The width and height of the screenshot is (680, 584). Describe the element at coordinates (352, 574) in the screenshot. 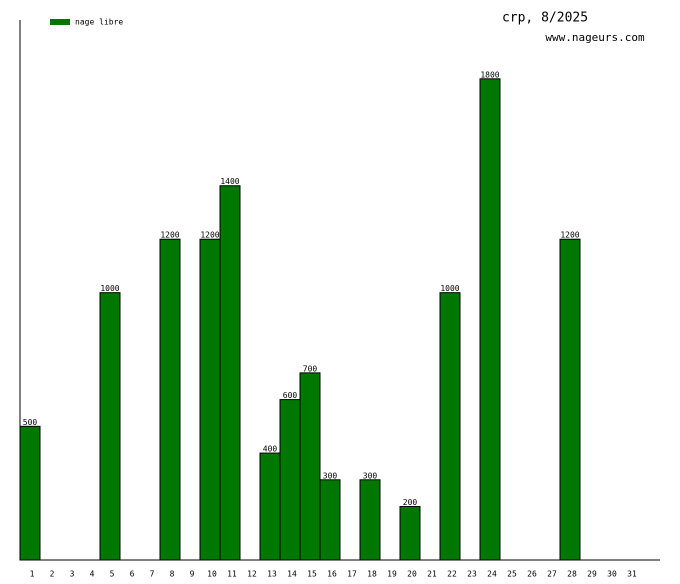

I see `x-tick-label: 17` at that location.